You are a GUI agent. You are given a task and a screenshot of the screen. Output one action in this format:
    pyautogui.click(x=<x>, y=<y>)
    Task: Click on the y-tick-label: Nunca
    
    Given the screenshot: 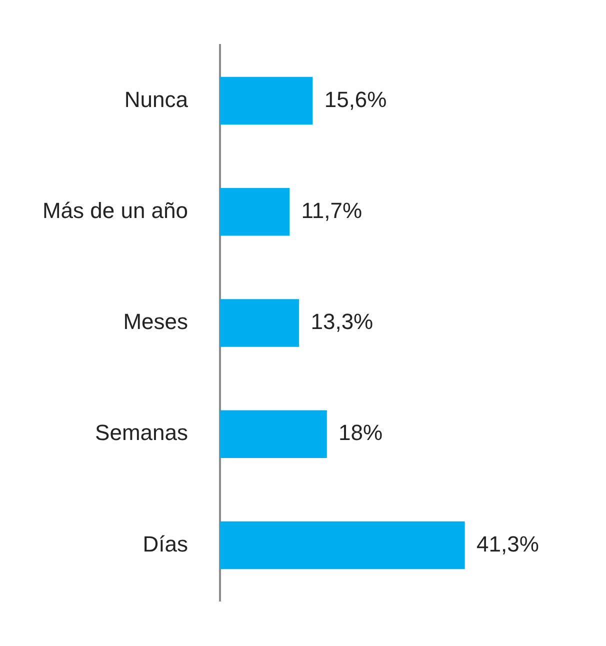 What is the action you would take?
    pyautogui.click(x=156, y=99)
    